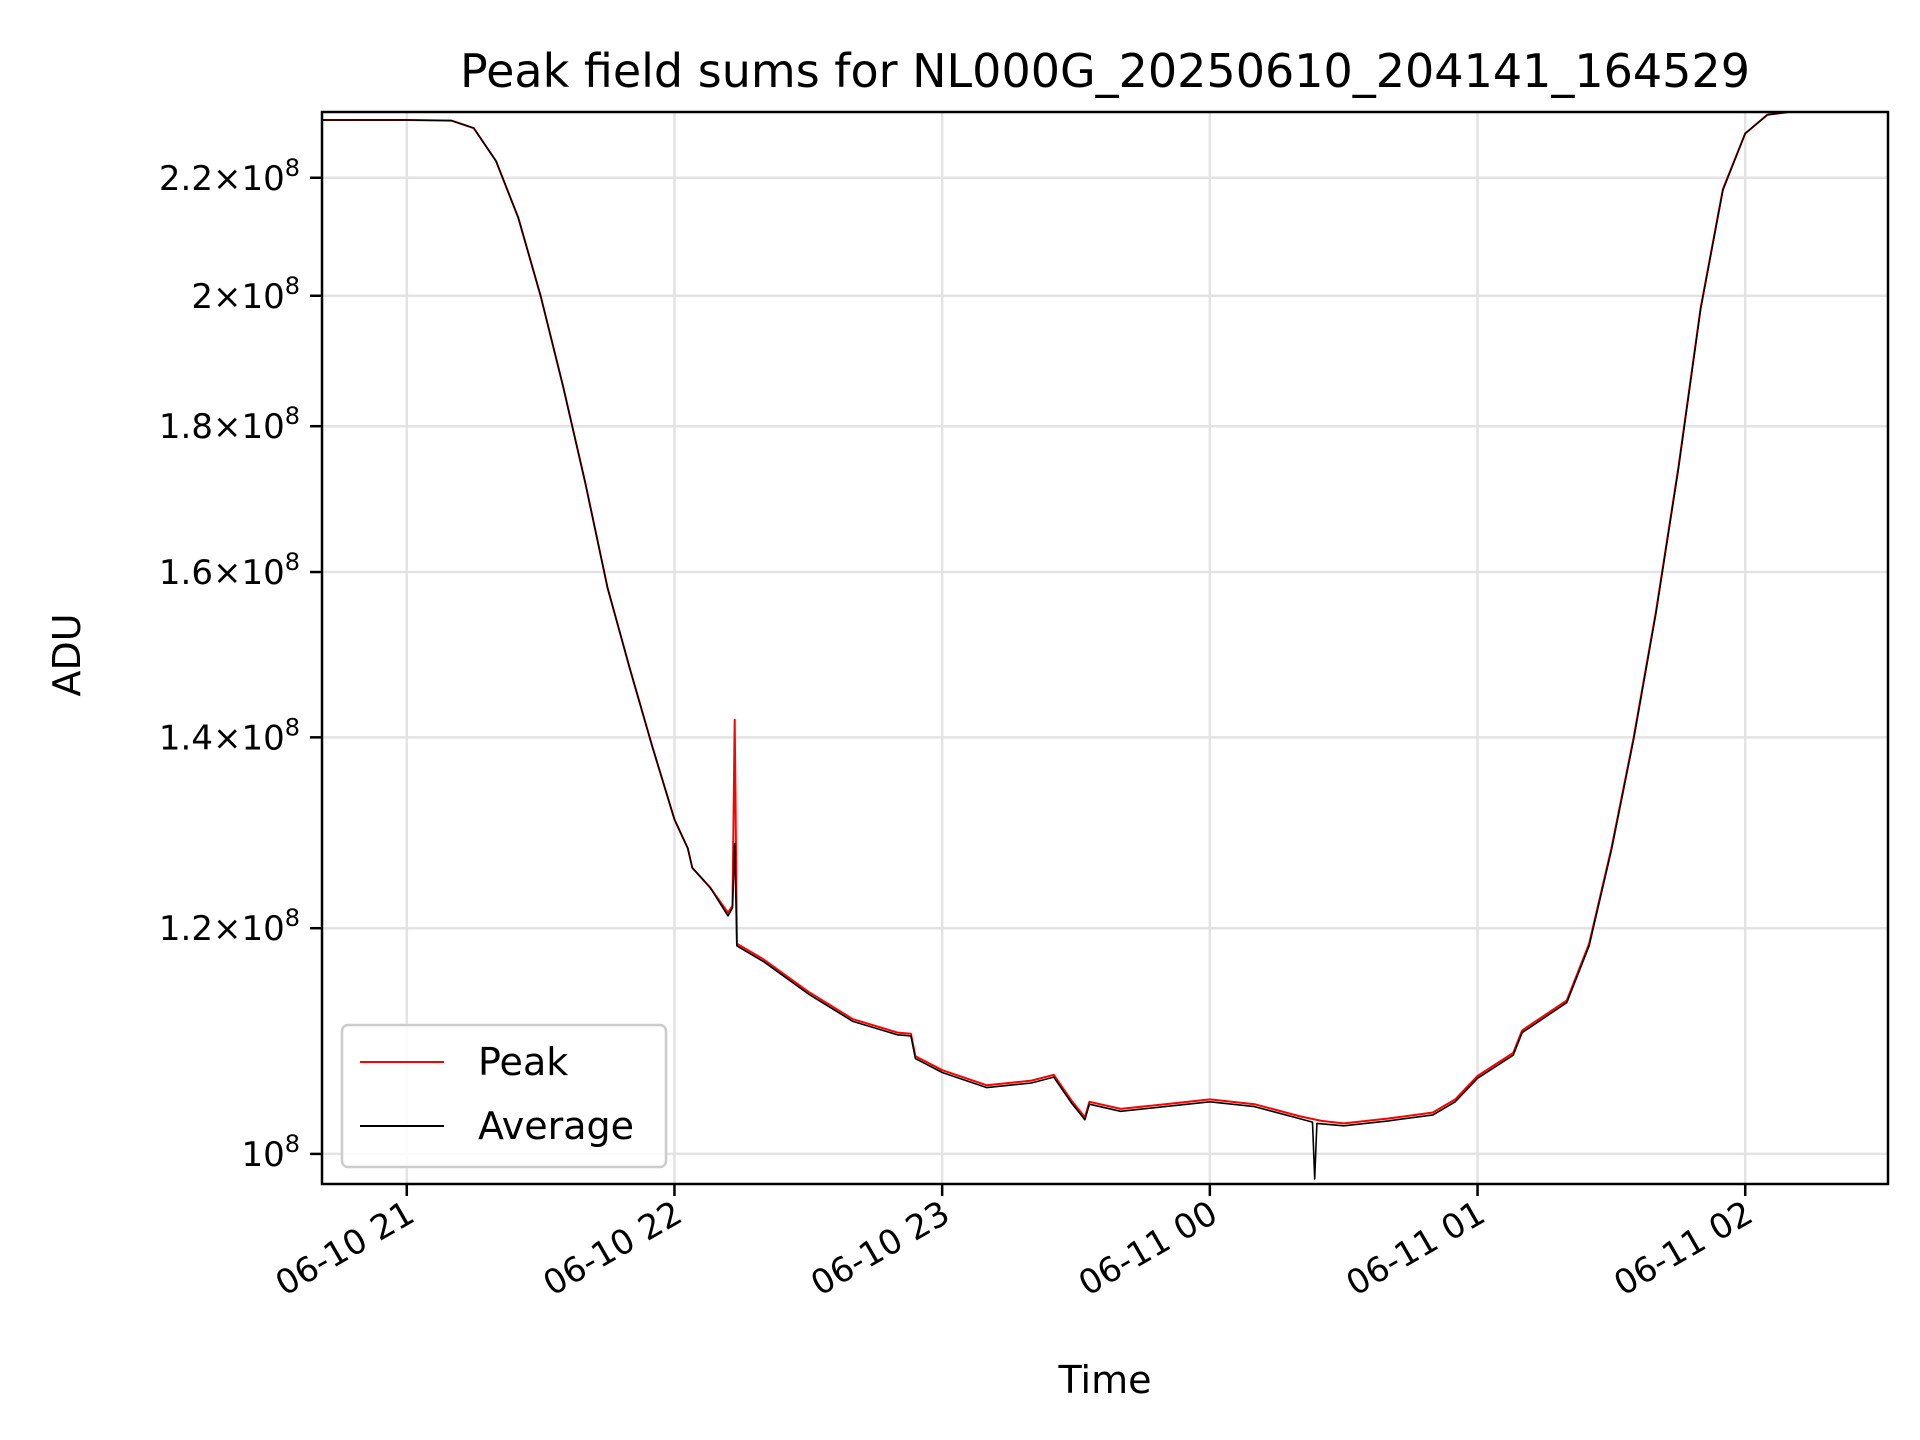  I want to click on y-tick-label: 1.6×108, so click(229, 570).